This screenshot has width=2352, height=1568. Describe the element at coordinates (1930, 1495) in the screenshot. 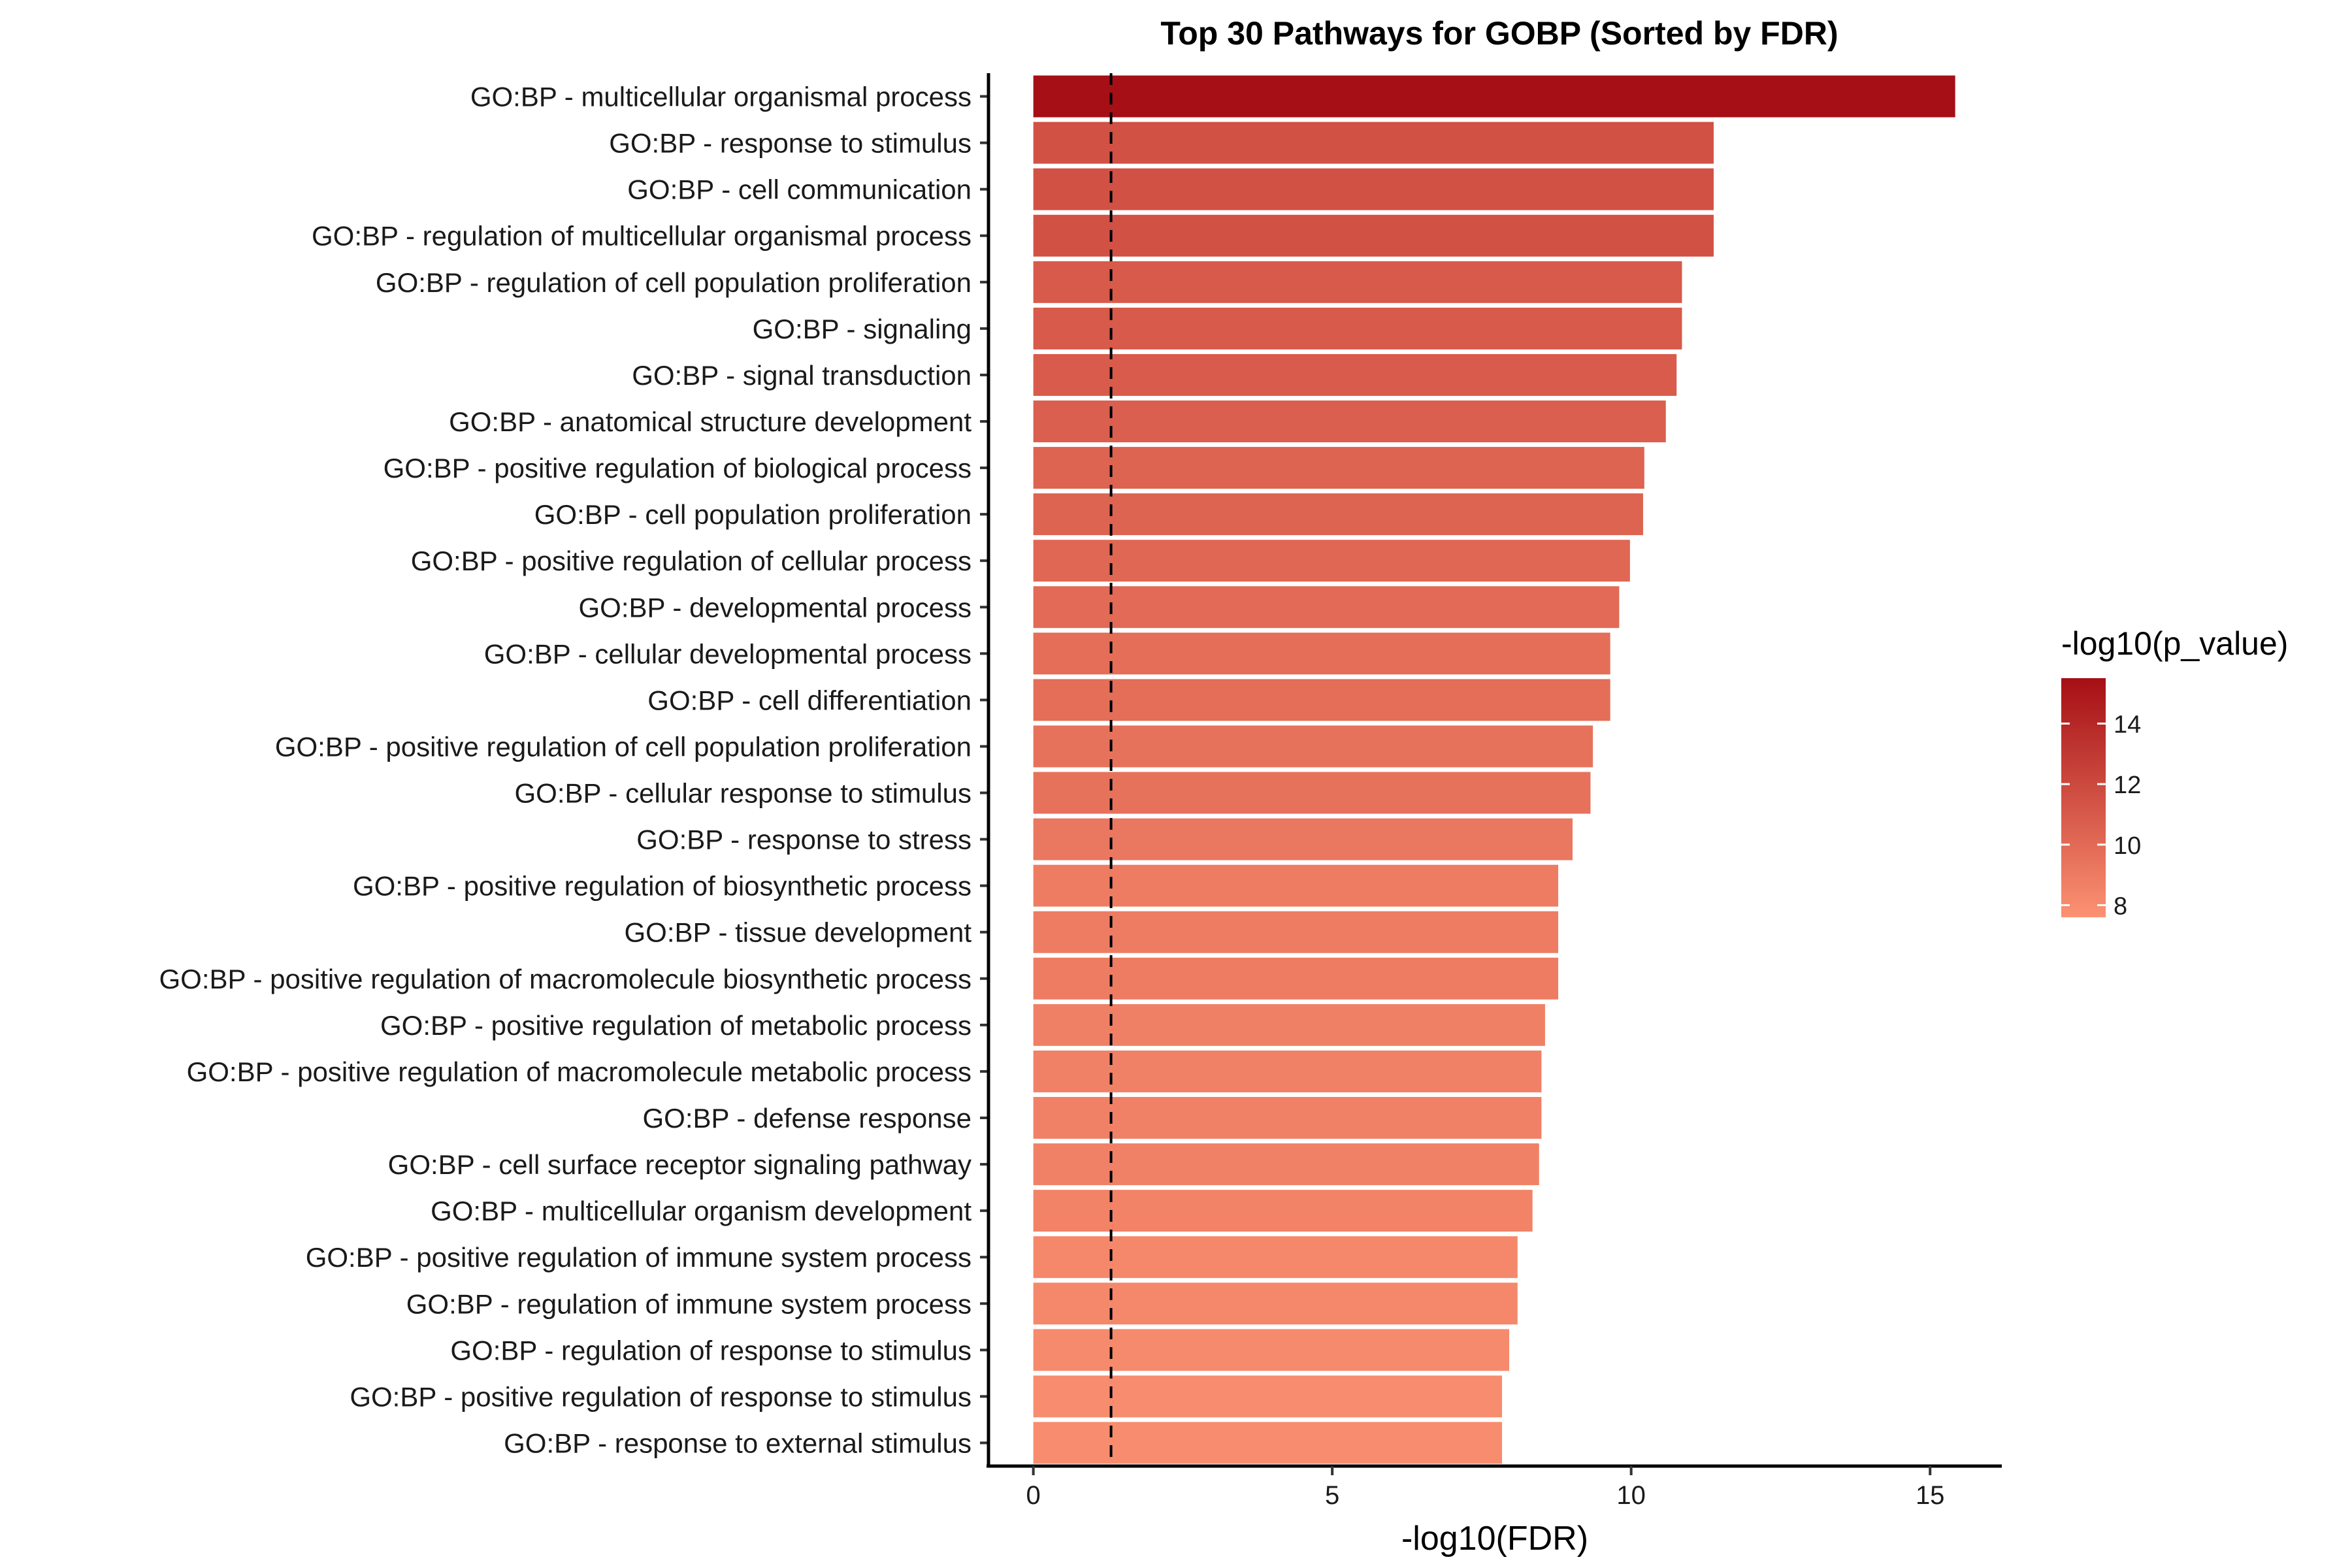

I see `x-tick-label: 15` at that location.